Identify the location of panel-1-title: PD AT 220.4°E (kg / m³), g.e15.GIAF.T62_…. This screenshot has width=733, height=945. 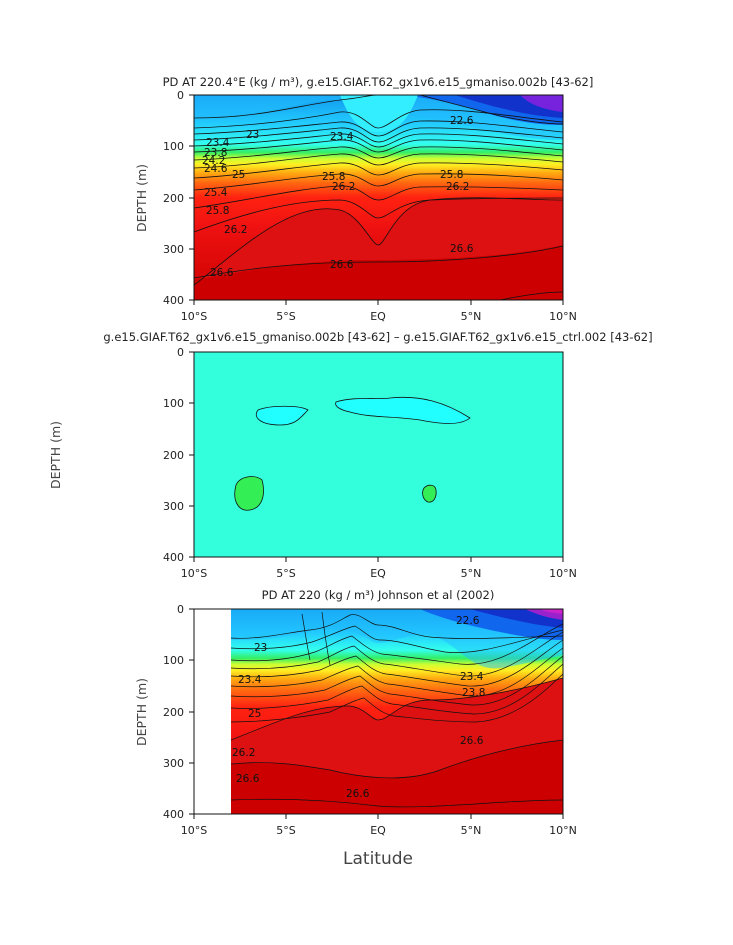
(378, 82).